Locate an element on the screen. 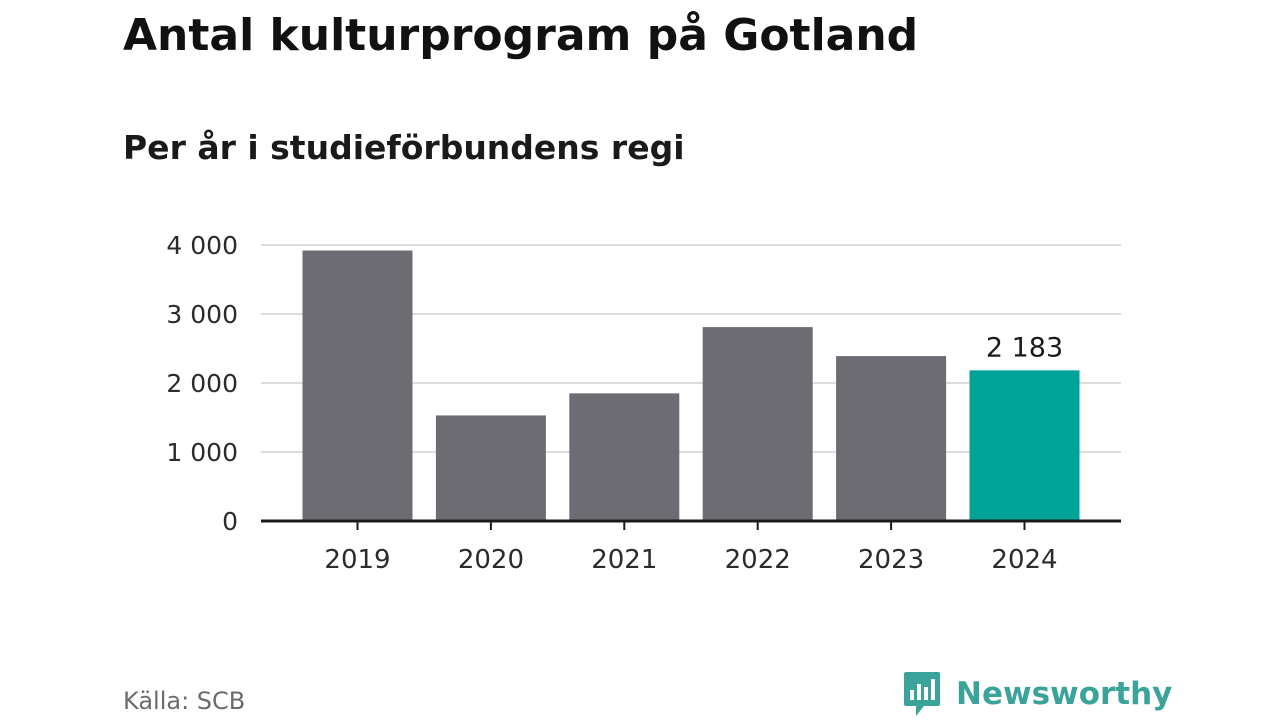  chart-title: Antal kulturprogram på Gotland is located at coordinates (521, 35).